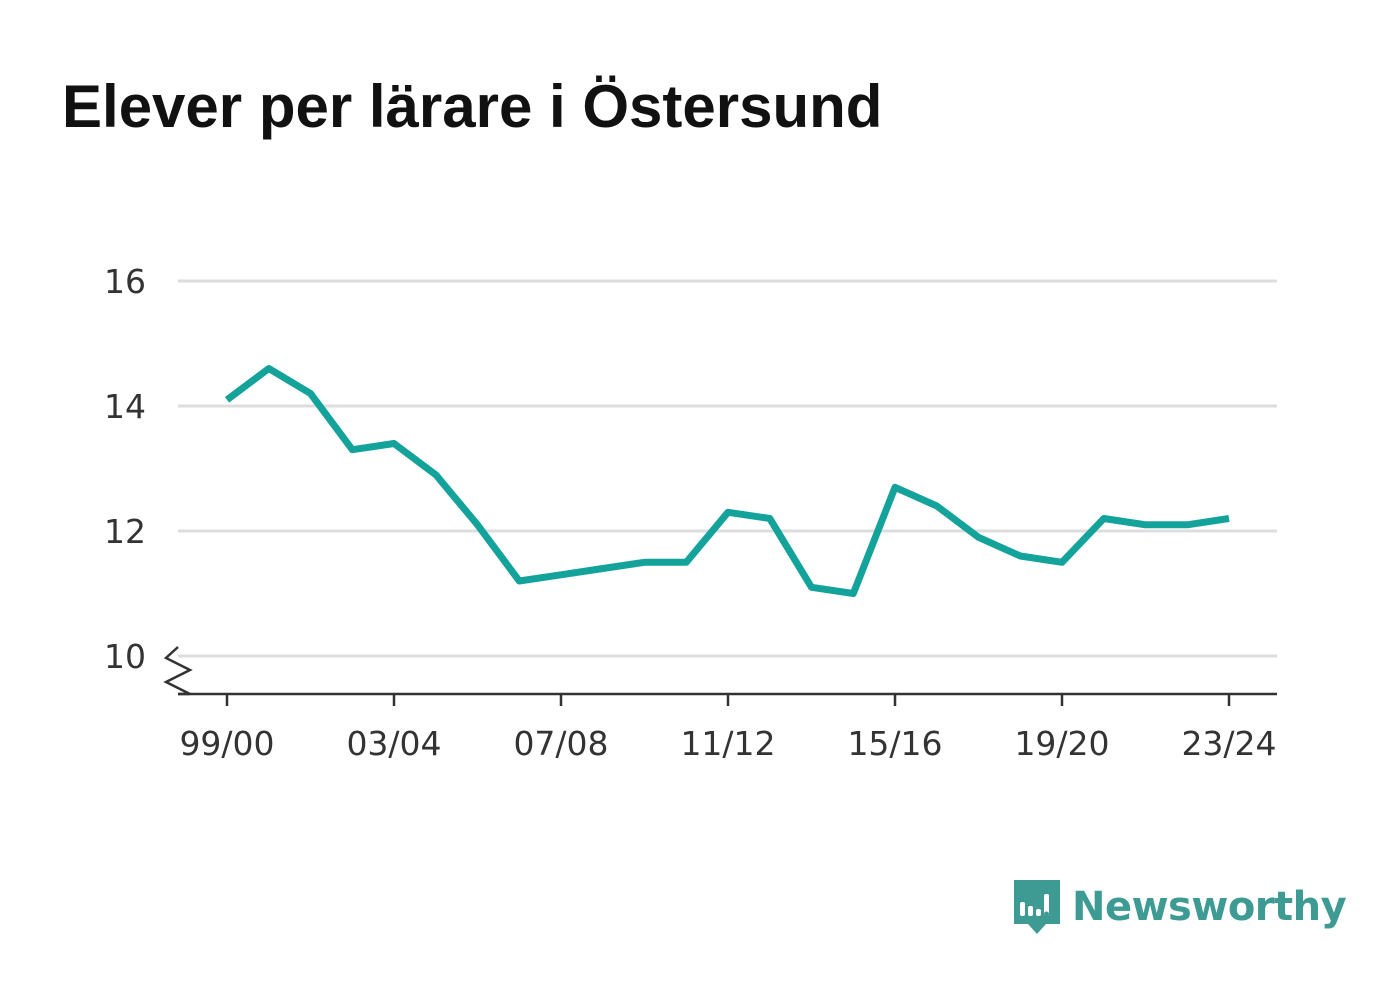 The height and width of the screenshot is (999, 1382). What do you see at coordinates (1228, 743) in the screenshot?
I see `x-tick-label: 23/24` at bounding box center [1228, 743].